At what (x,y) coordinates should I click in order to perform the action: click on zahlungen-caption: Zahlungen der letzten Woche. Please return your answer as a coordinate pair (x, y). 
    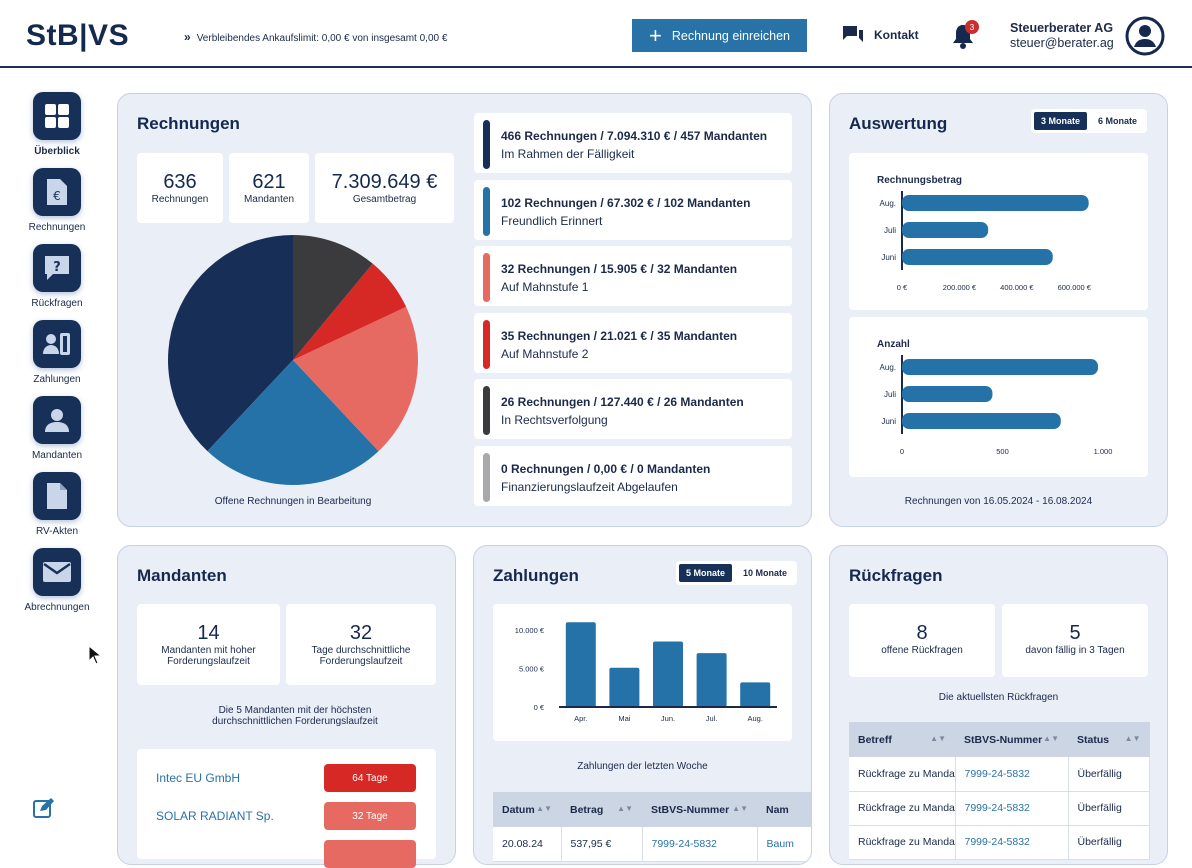
    Looking at the image, I should click on (642, 766).